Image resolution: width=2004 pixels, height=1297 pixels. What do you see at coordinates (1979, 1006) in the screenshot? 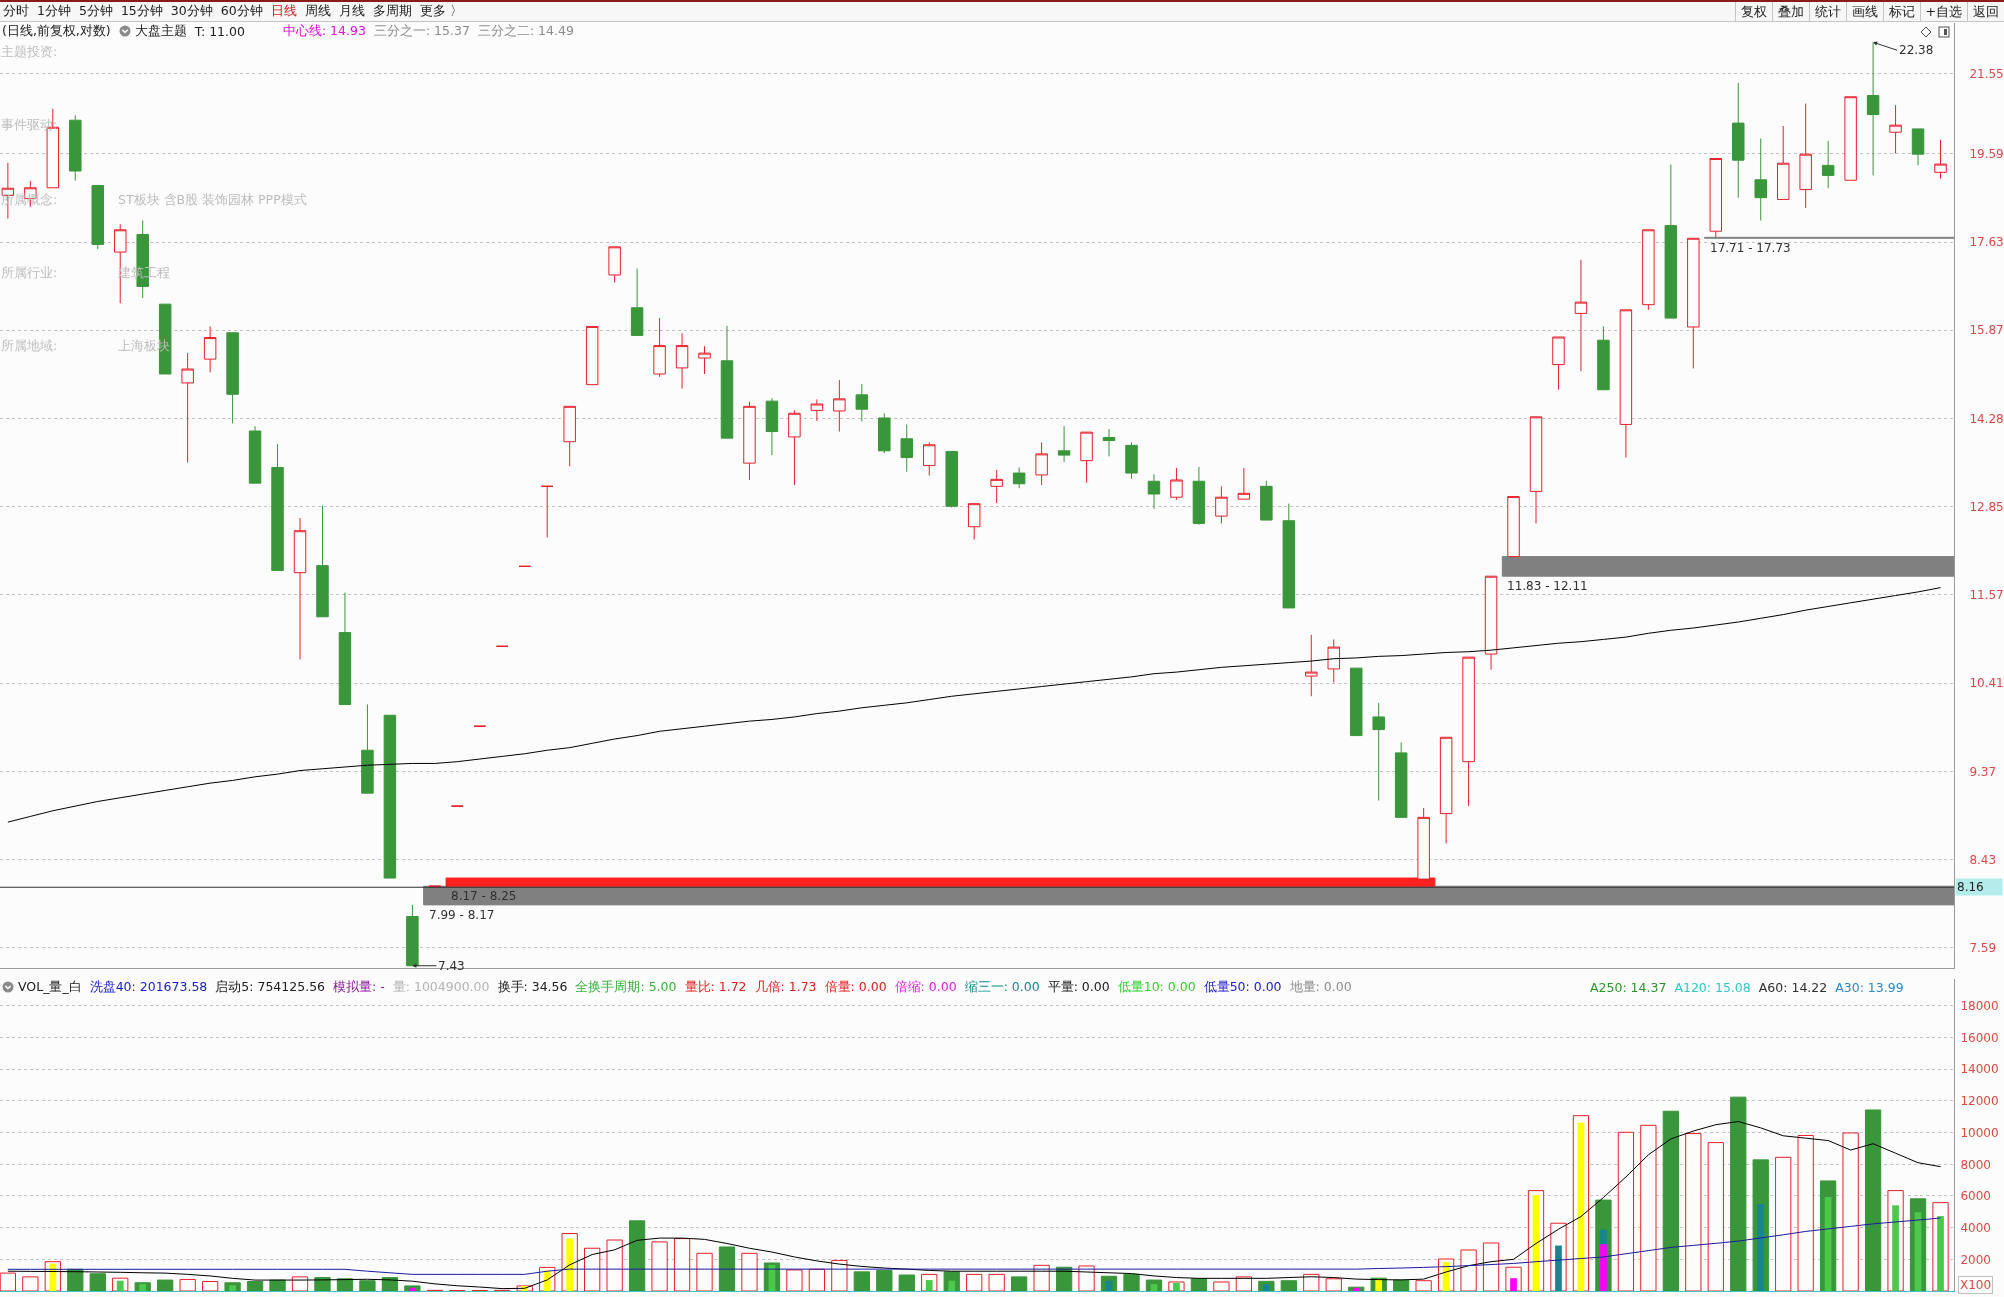
I see `y-tick-label: 18000` at bounding box center [1979, 1006].